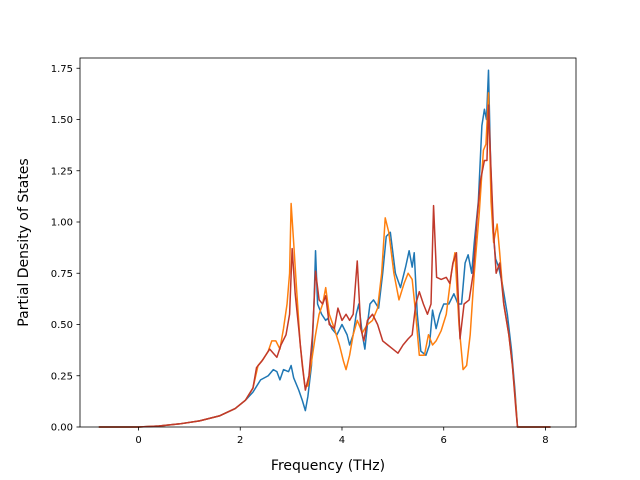 This screenshot has height=480, width=640. I want to click on x-axis-label: Frequency (THz), so click(328, 466).